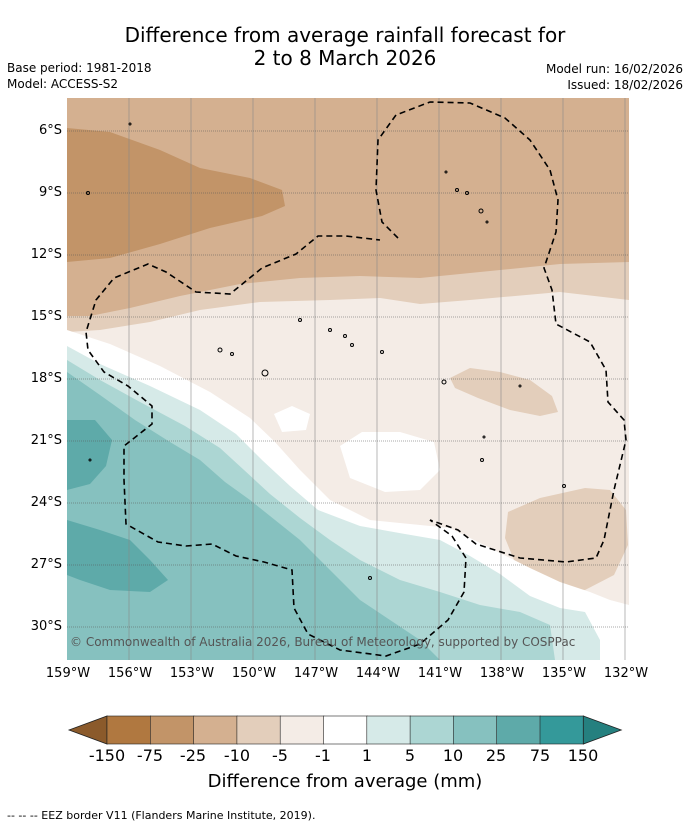  Describe the element at coordinates (68, 673) in the screenshot. I see `lon-label-159w: 159°W` at that location.